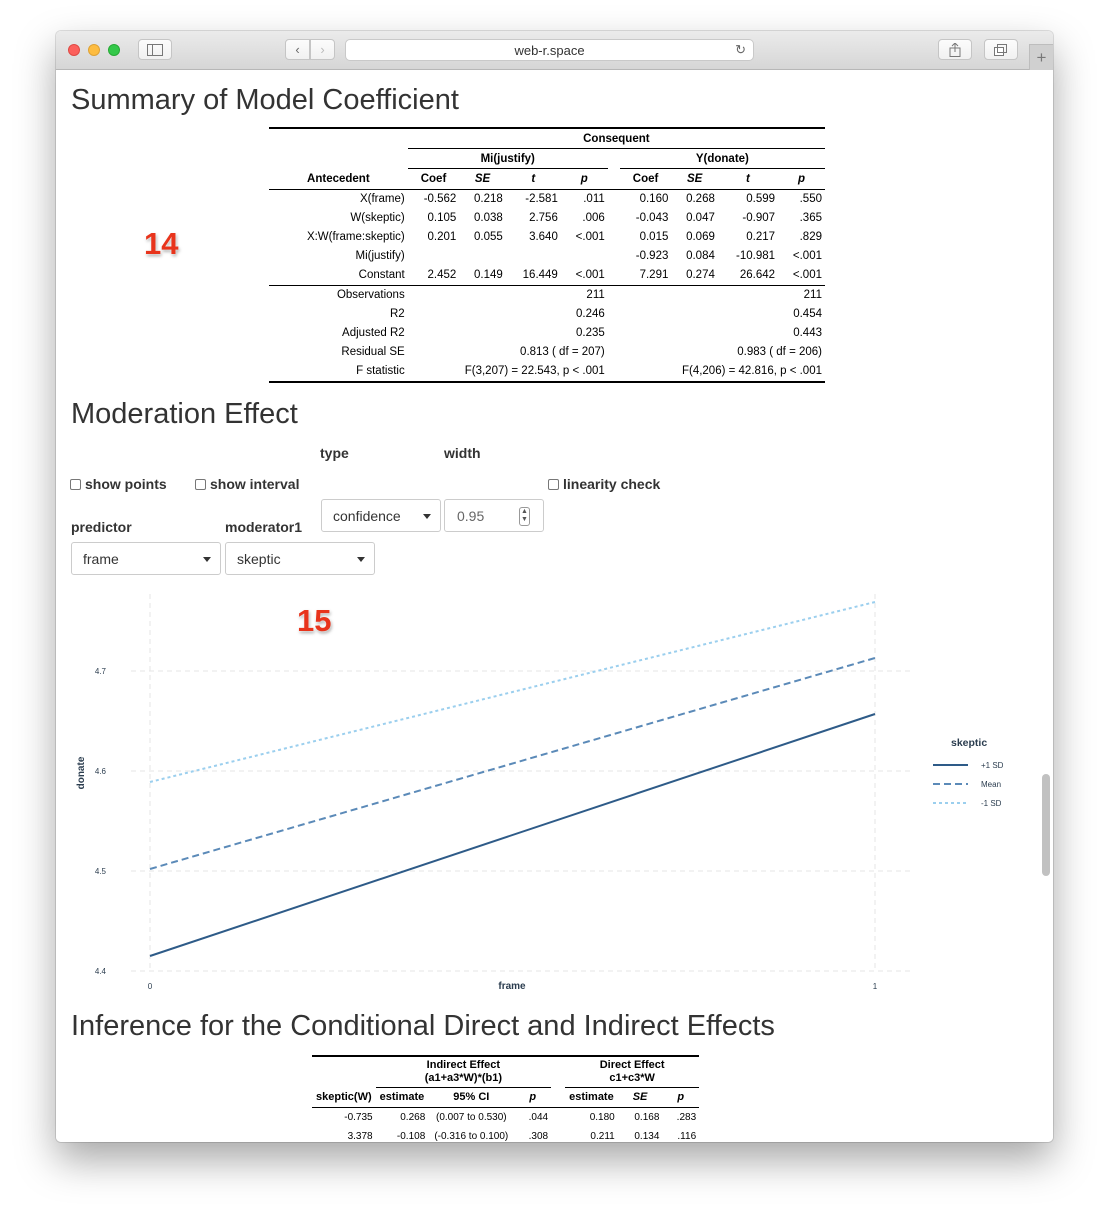 This screenshot has width=1109, height=1222. I want to click on y-tick-label: 4.7, so click(101, 671).